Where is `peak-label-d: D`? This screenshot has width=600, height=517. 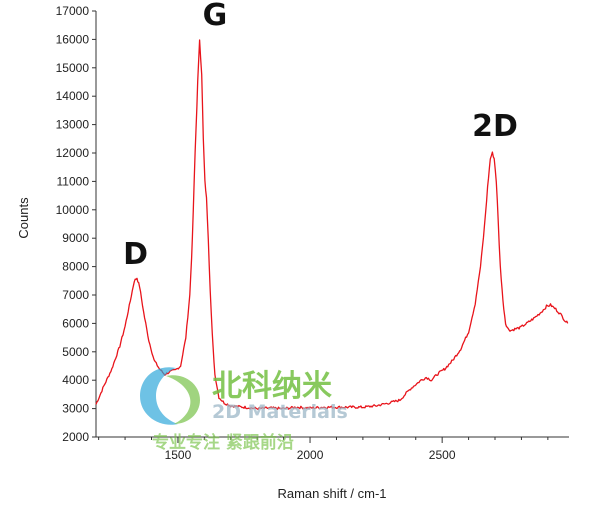
peak-label-d: D is located at coordinates (135, 254).